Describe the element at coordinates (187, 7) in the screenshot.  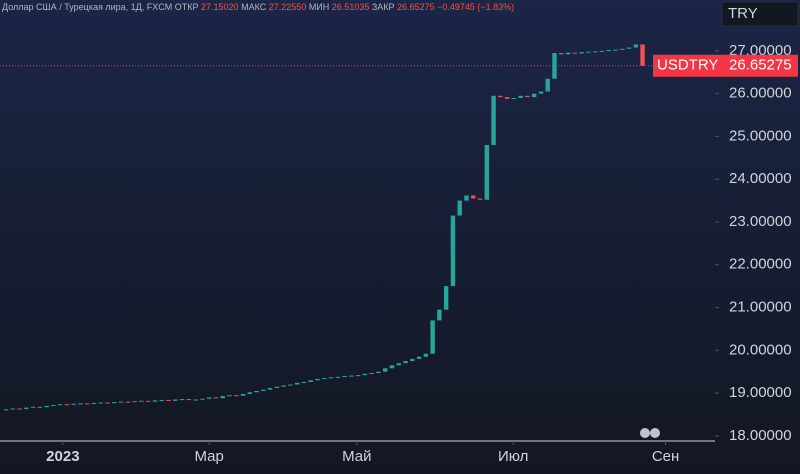
I see `stat-label: ОТКР` at that location.